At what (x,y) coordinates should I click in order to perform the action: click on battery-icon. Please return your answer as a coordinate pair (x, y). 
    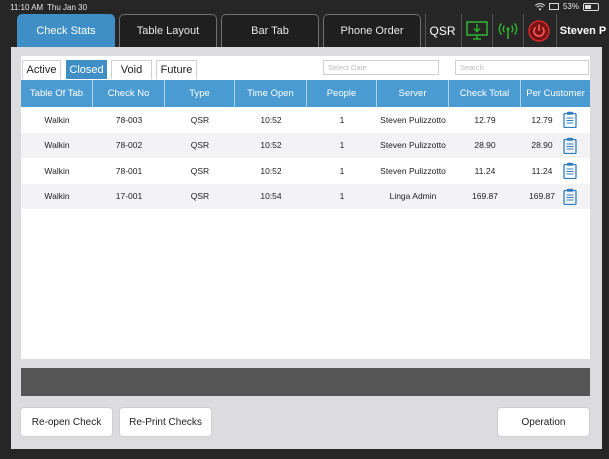
    Looking at the image, I should click on (591, 6).